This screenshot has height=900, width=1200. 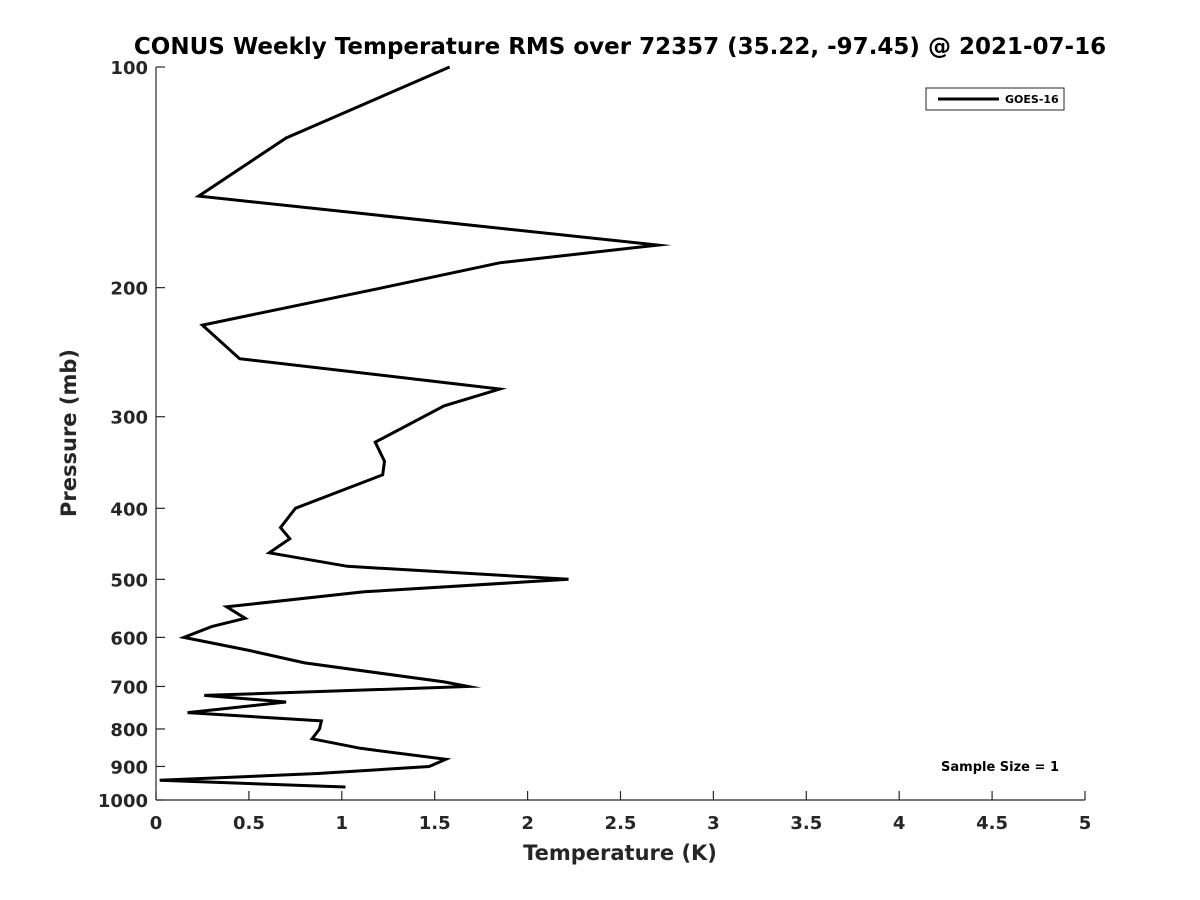 I want to click on y-tick-label-6: 700, so click(x=129, y=687).